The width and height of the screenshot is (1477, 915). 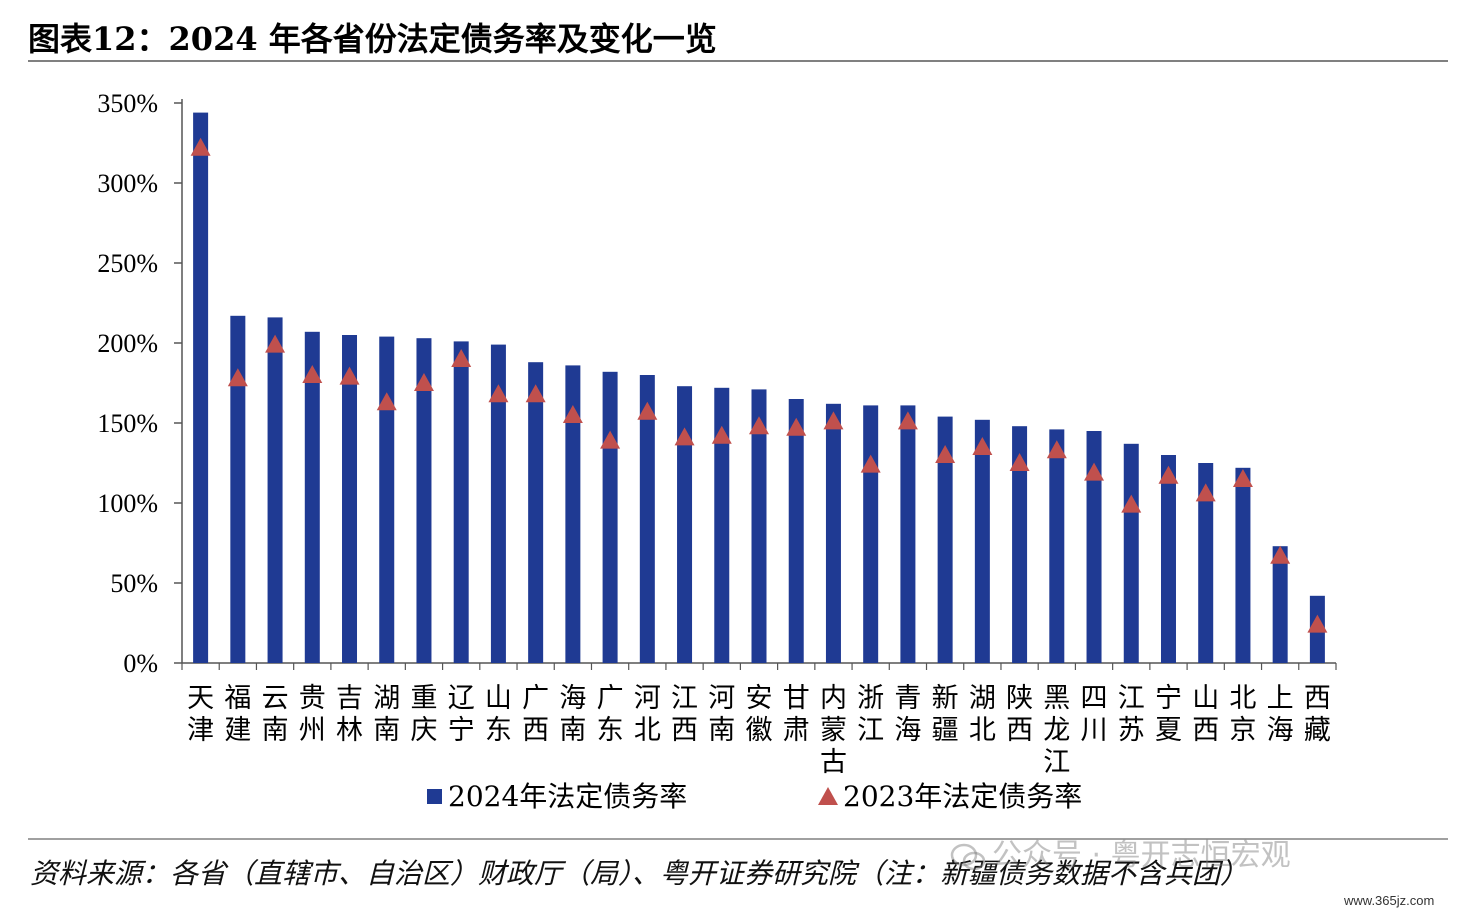 What do you see at coordinates (828, 796) in the screenshot?
I see `legend-swatch-marker` at bounding box center [828, 796].